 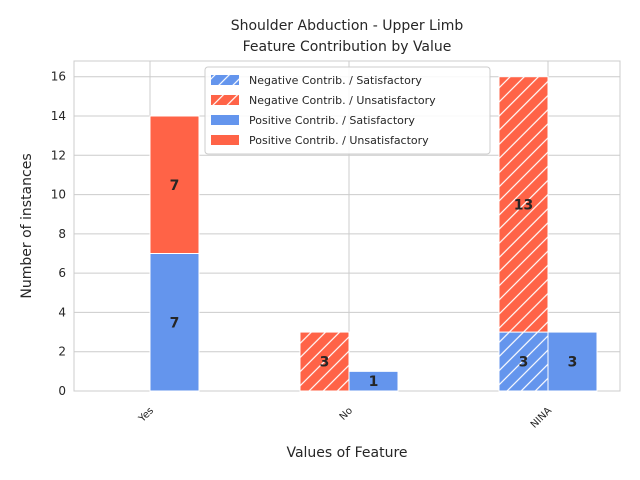 What do you see at coordinates (62, 234) in the screenshot?
I see `y-tick-label: 8` at bounding box center [62, 234].